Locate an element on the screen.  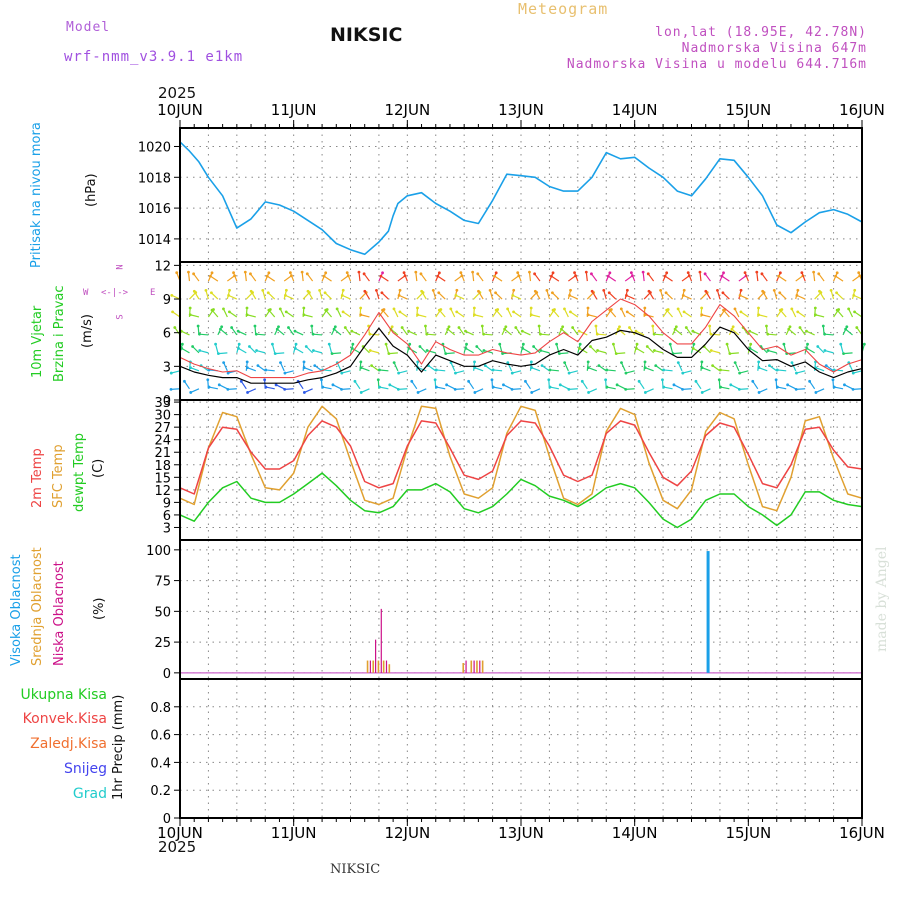
x-day-label-bottom: 12JUN is located at coordinates (407, 833).